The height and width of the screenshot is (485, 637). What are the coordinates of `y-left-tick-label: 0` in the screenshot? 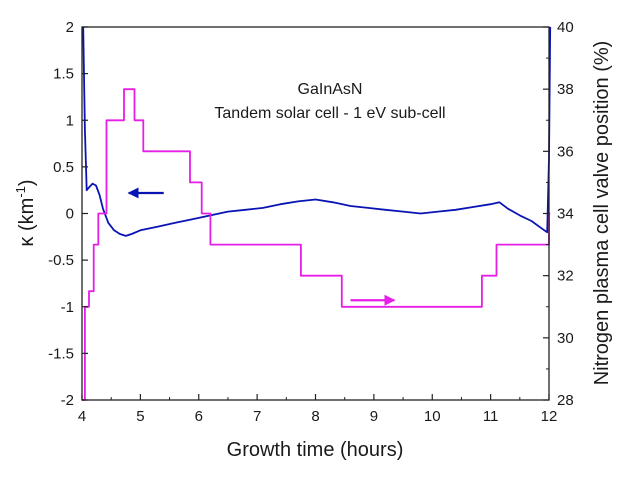 It's located at (70, 214).